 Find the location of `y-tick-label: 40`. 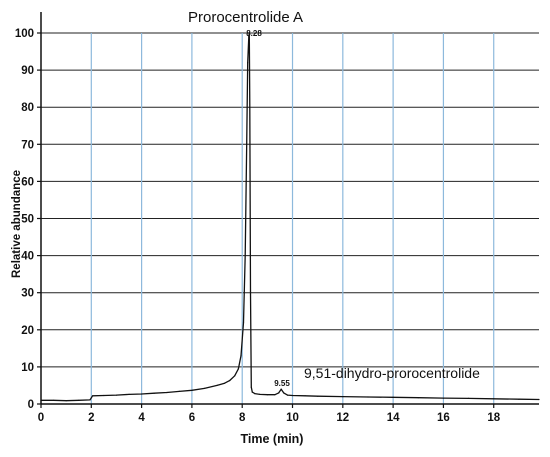

y-tick-label: 40 is located at coordinates (27, 257).